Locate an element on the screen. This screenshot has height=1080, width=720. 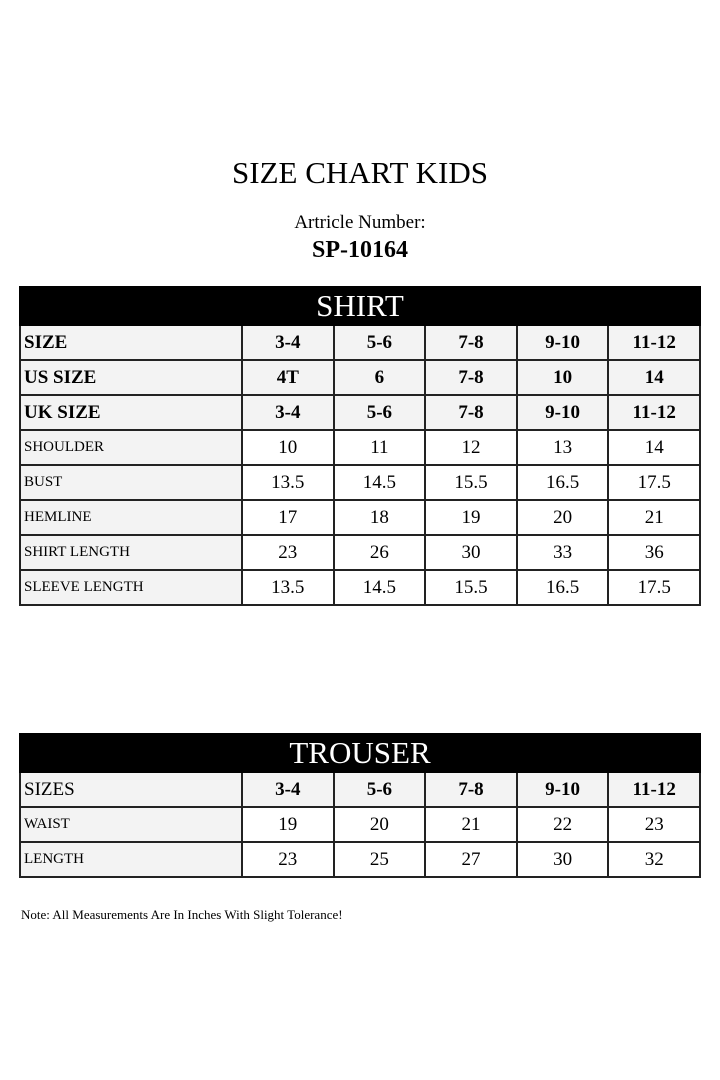
table-row: HEMLINE 17 18 19 20 21 is located at coordinates (360, 517).